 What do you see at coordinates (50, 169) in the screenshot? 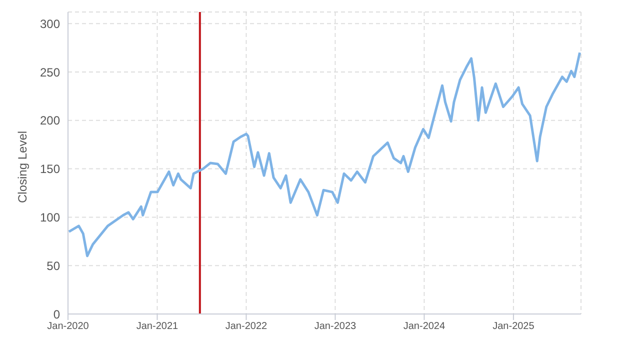
I see `y-tick-label: 150` at bounding box center [50, 169].